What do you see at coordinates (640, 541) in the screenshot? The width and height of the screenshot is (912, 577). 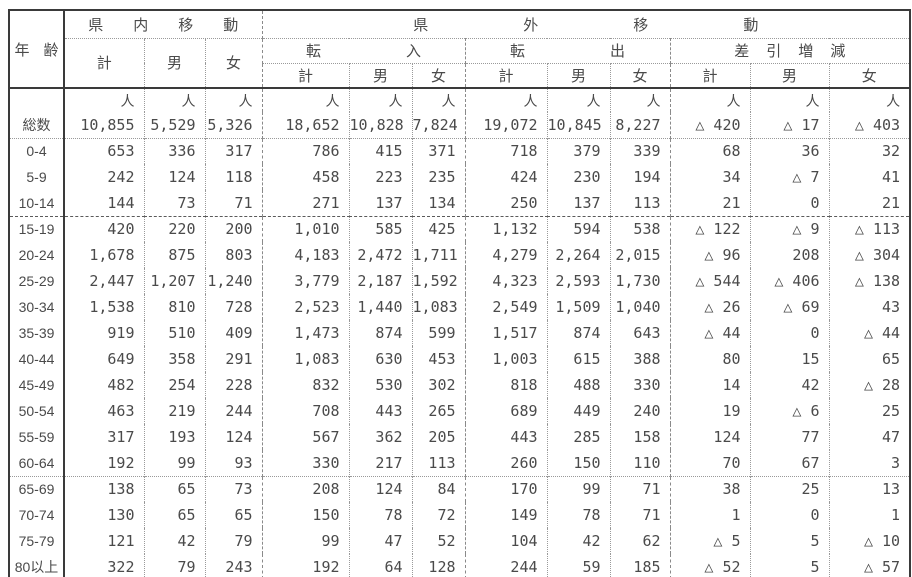 I see `value-cell: 62` at bounding box center [640, 541].